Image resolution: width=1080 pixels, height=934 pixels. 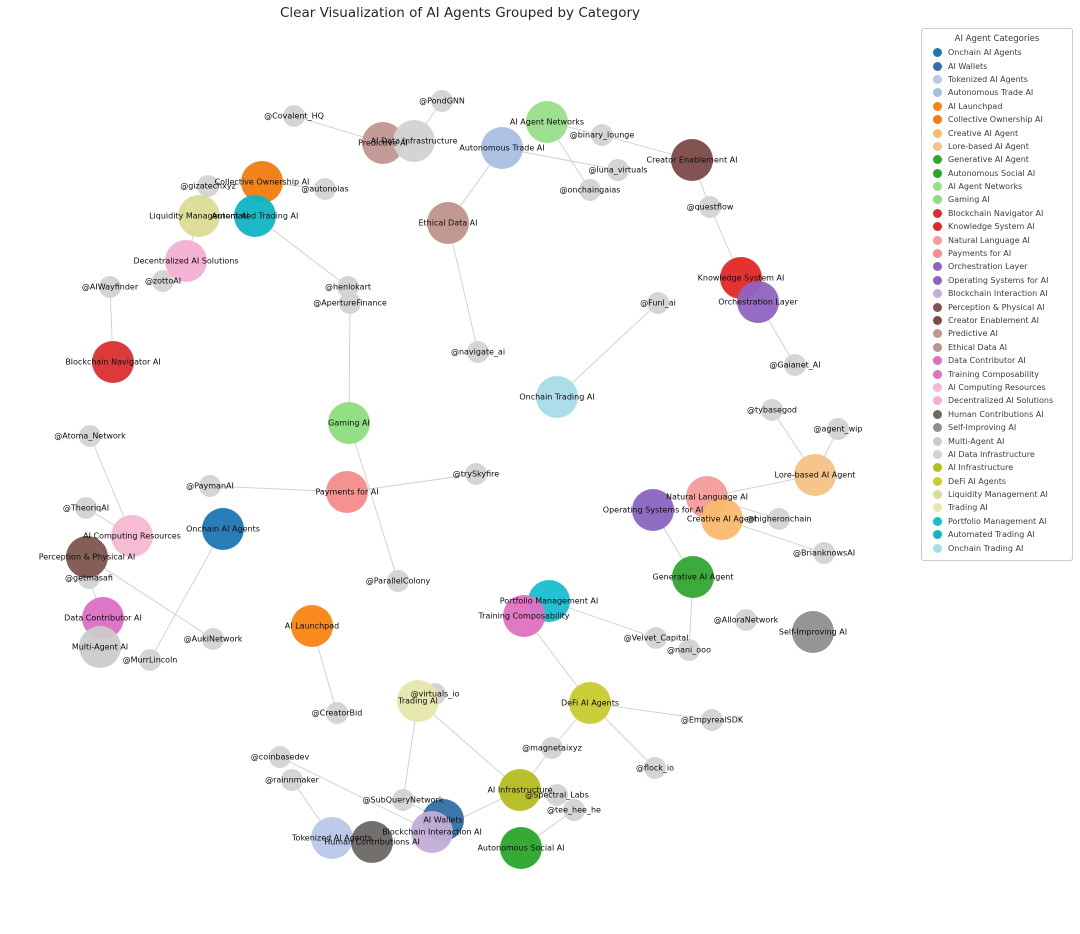 What do you see at coordinates (350, 303) in the screenshot?
I see `node-label-aperturefinance: @ApertureFinance` at bounding box center [350, 303].